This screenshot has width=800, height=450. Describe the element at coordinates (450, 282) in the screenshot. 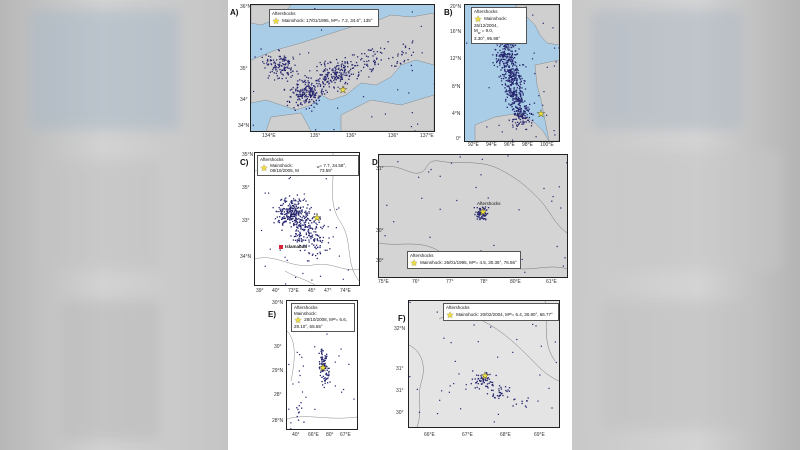

I see `panel-d-lon-tick-3: 77°` at that location.